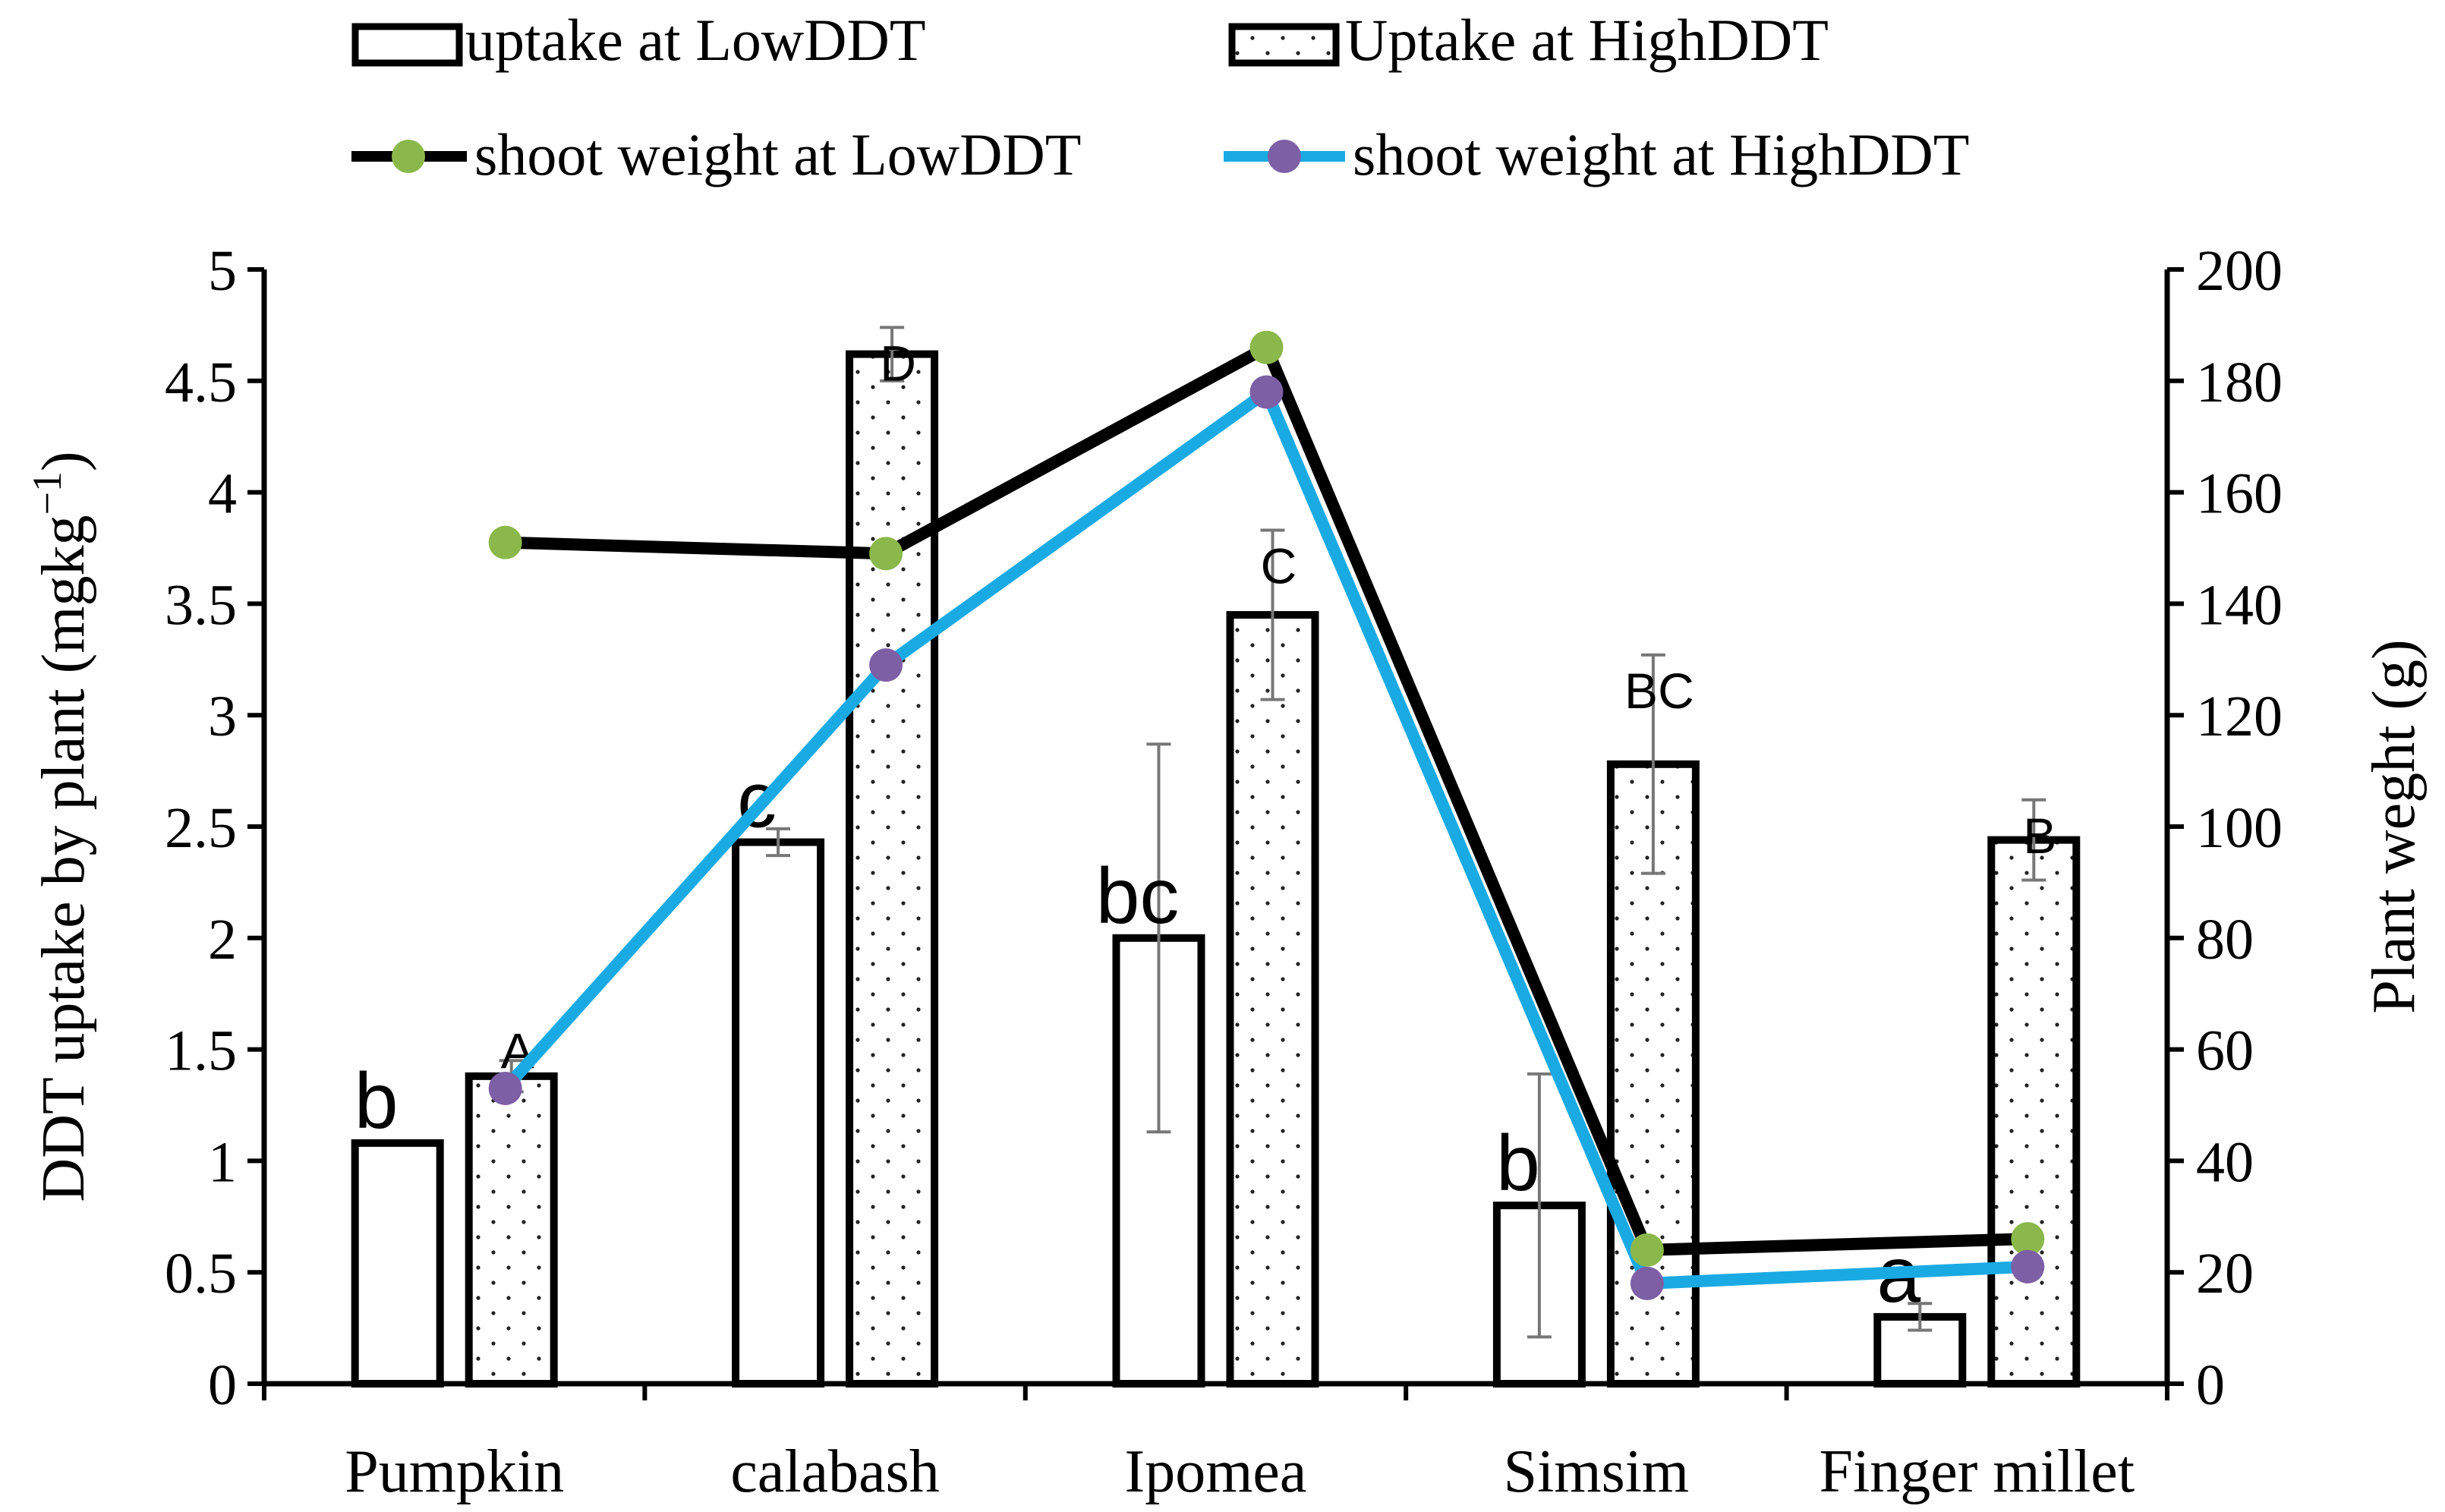 The image size is (2445, 1512). I want to click on y-left-tick-label: 2.5, so click(201, 828).